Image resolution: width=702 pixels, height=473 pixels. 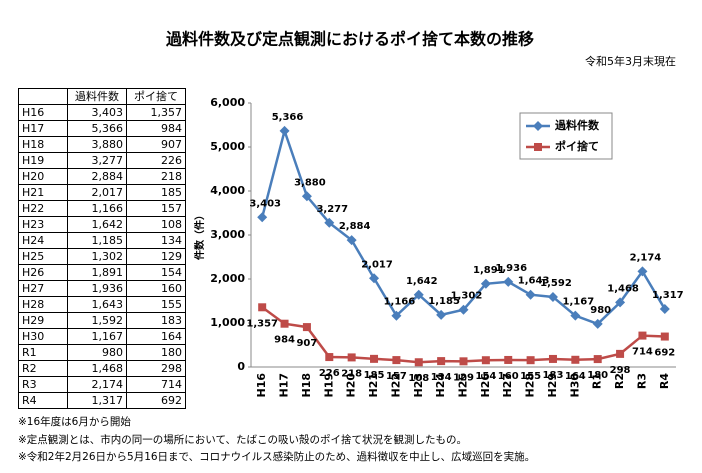 I want to click on x-tick-label: H28, so click(x=530, y=385).